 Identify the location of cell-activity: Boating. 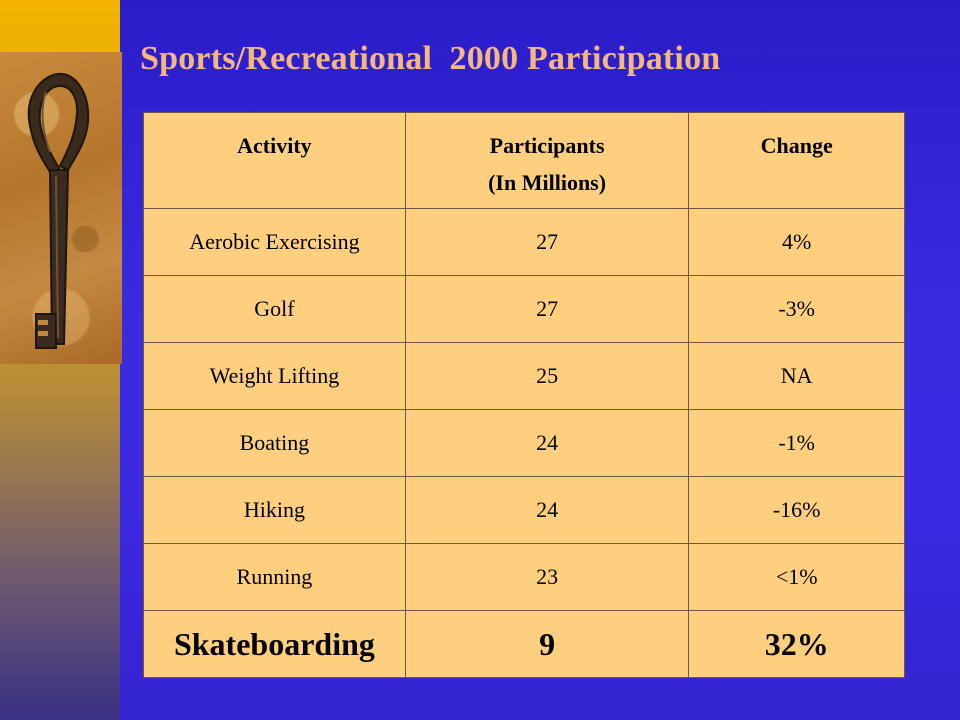
(274, 443).